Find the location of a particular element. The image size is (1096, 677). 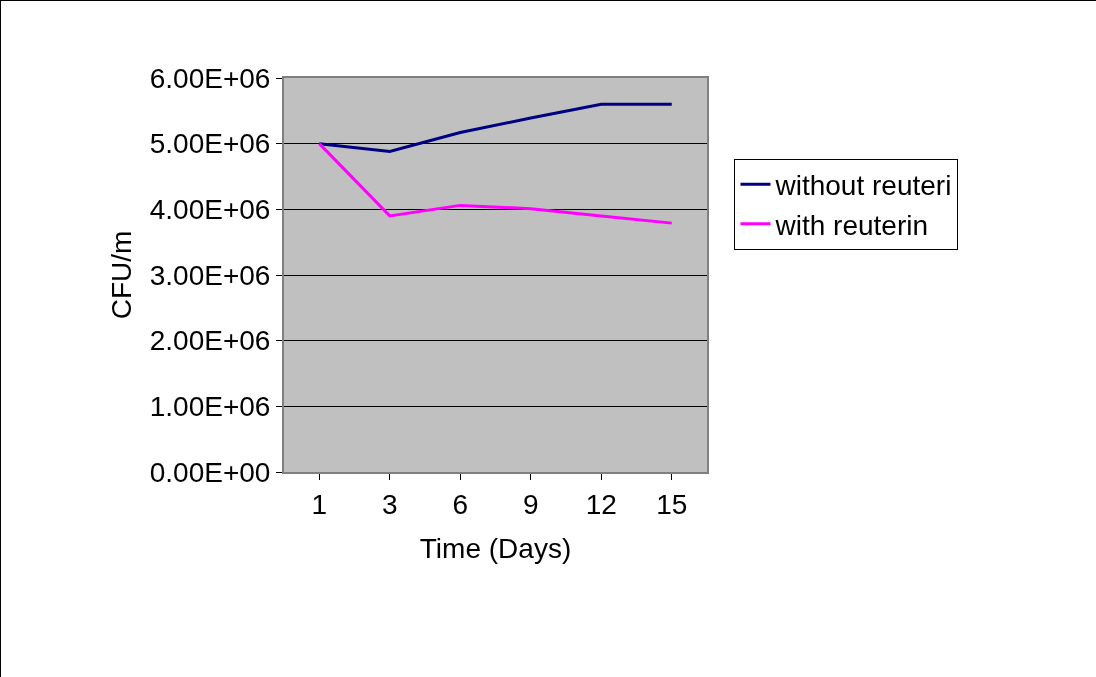

y-axis-title: CFU/m is located at coordinates (121, 275).